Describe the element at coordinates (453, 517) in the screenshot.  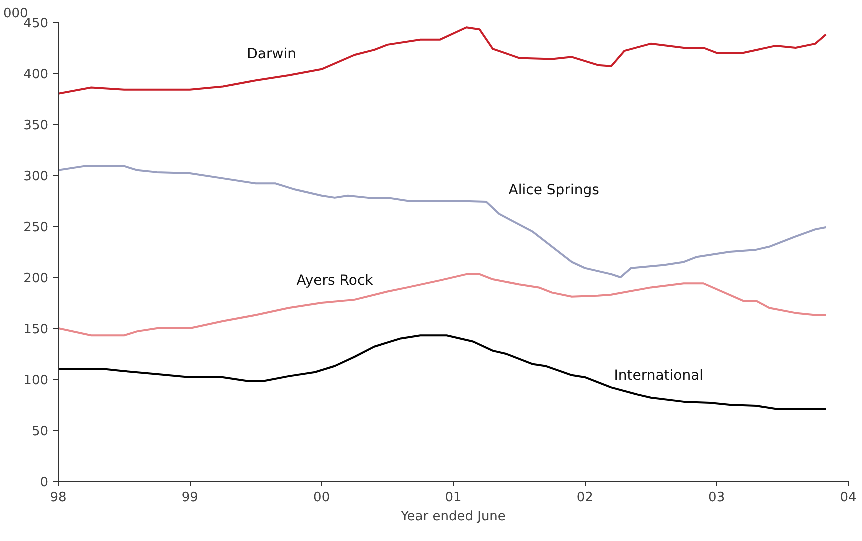
I see `x-axis-title: Year ended June` at that location.